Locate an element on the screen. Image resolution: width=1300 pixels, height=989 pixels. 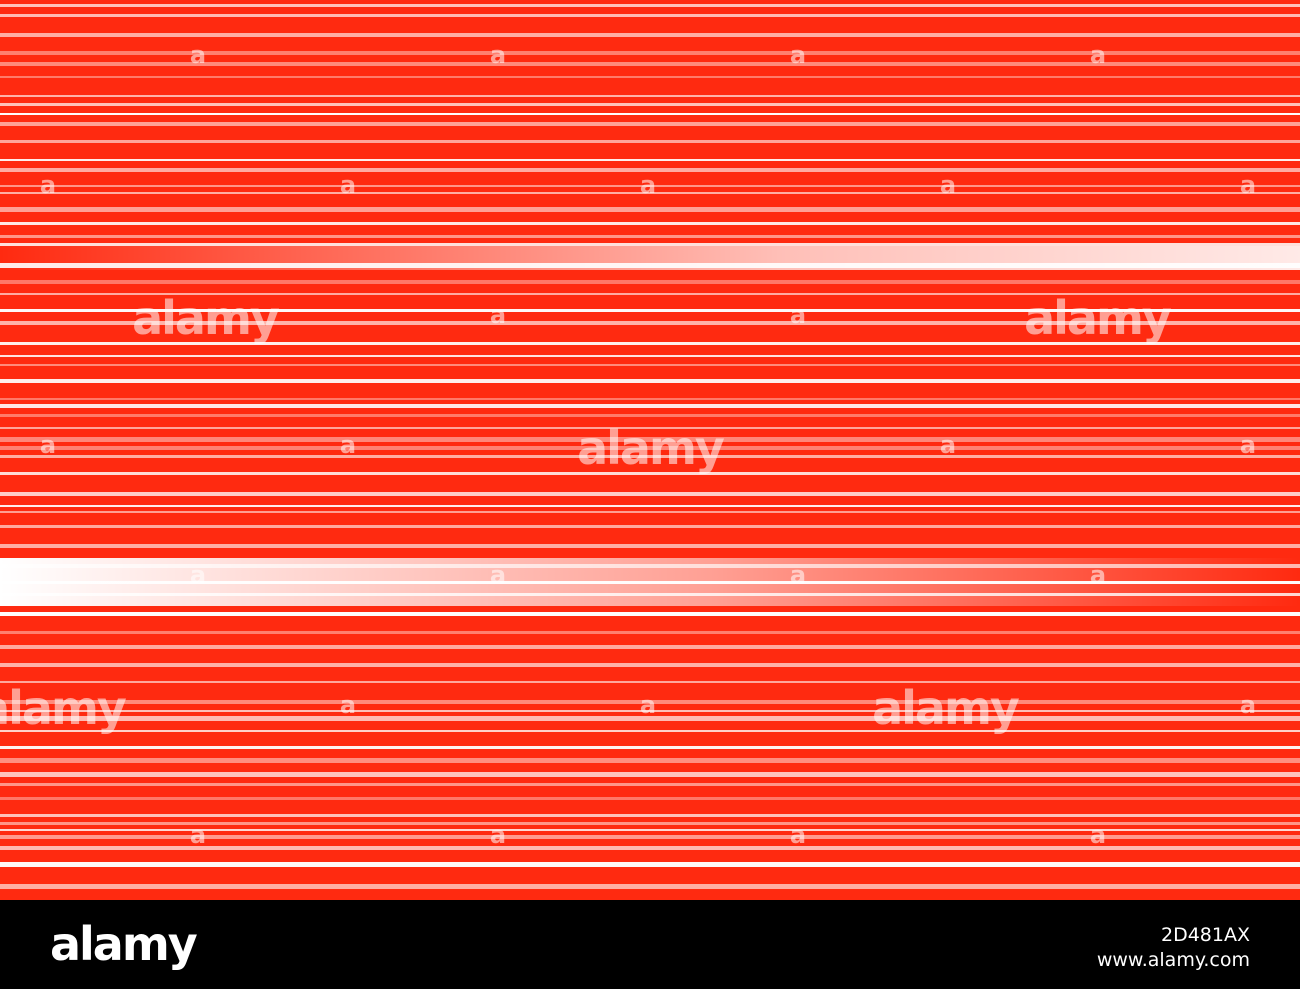
image-id: 2D481AX is located at coordinates (1205, 935).